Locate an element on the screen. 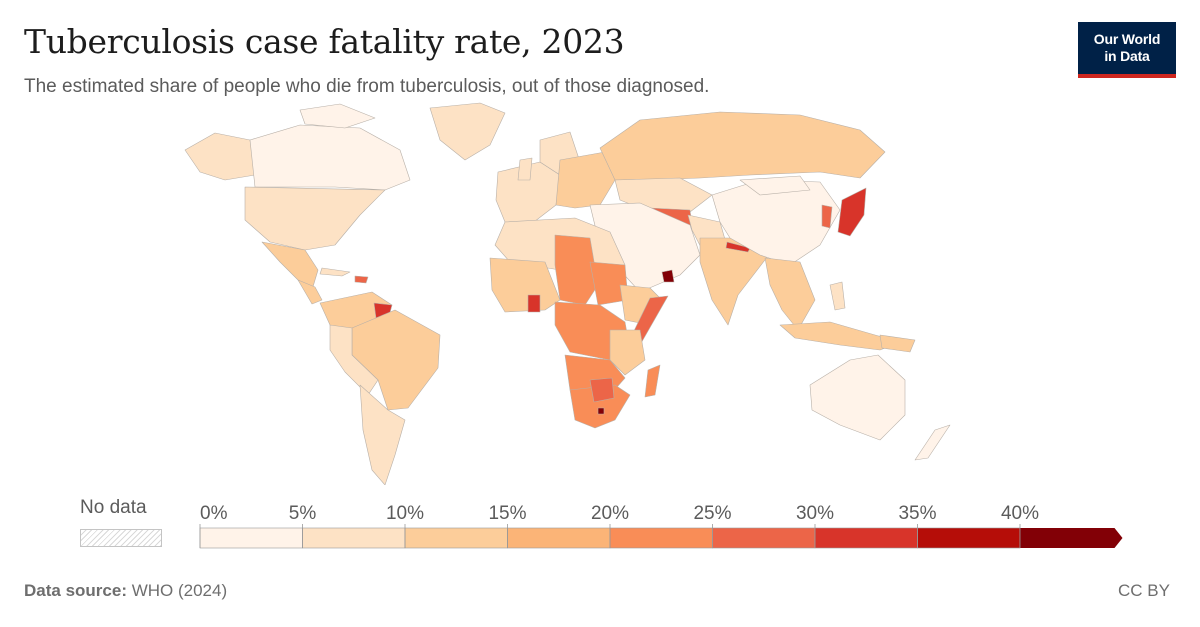  region-philippines is located at coordinates (837, 296).